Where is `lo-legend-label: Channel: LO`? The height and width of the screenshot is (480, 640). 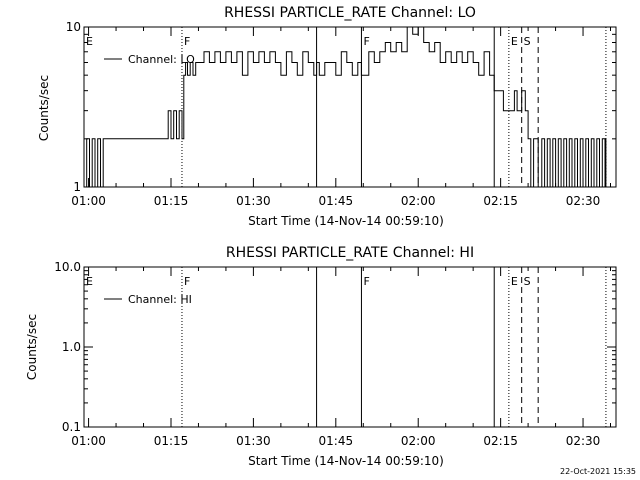
lo-legend-label: Channel: LO is located at coordinates (161, 59).